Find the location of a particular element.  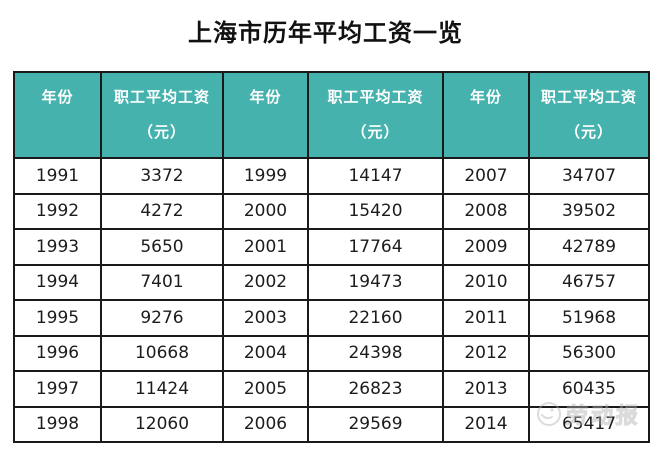

wage-cell: 39502 is located at coordinates (589, 211).